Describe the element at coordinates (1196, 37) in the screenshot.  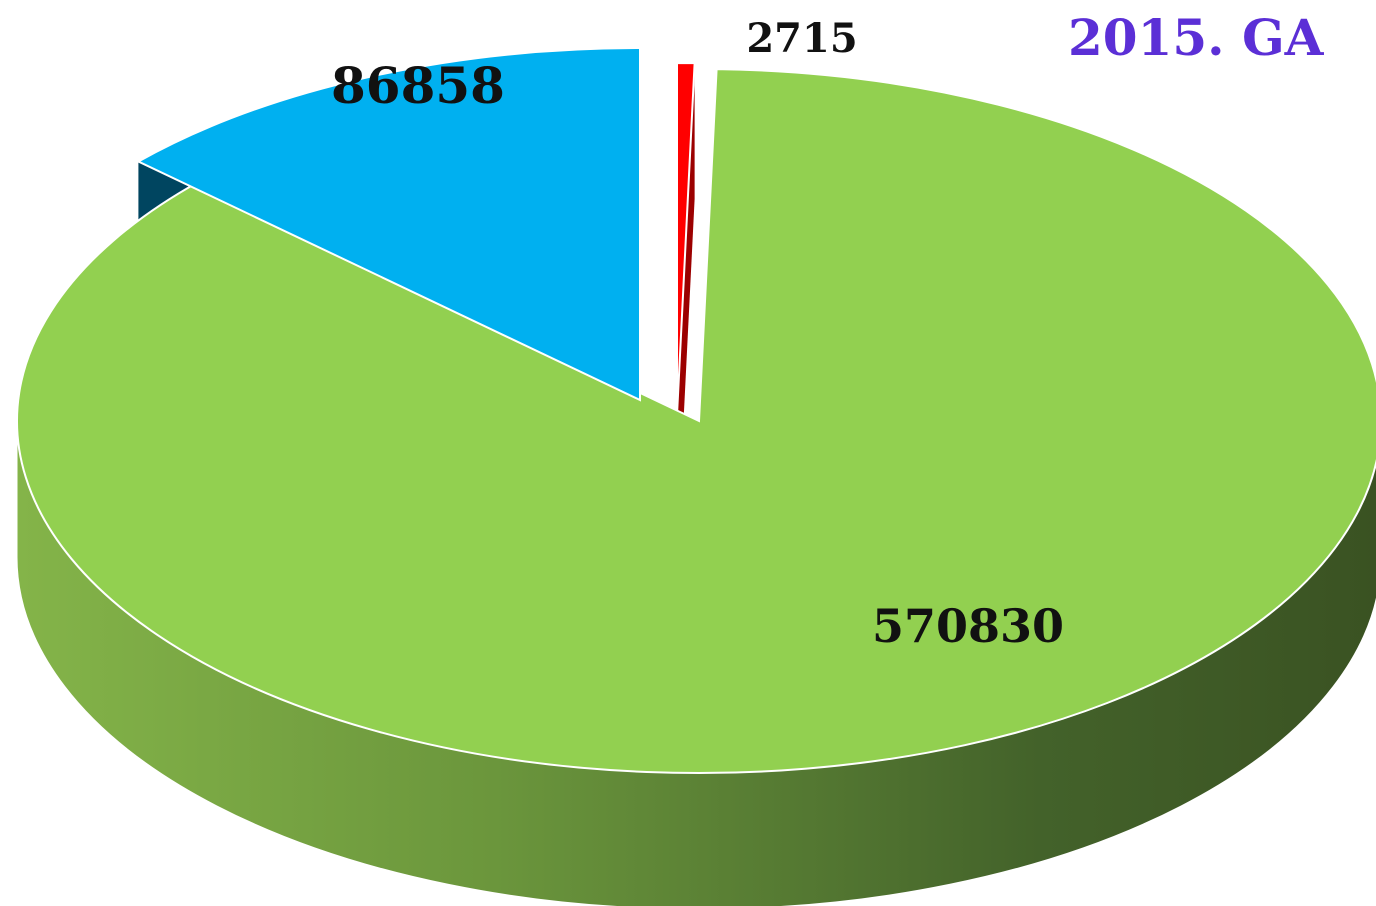
I see `chart-title: 2015. GA` at that location.